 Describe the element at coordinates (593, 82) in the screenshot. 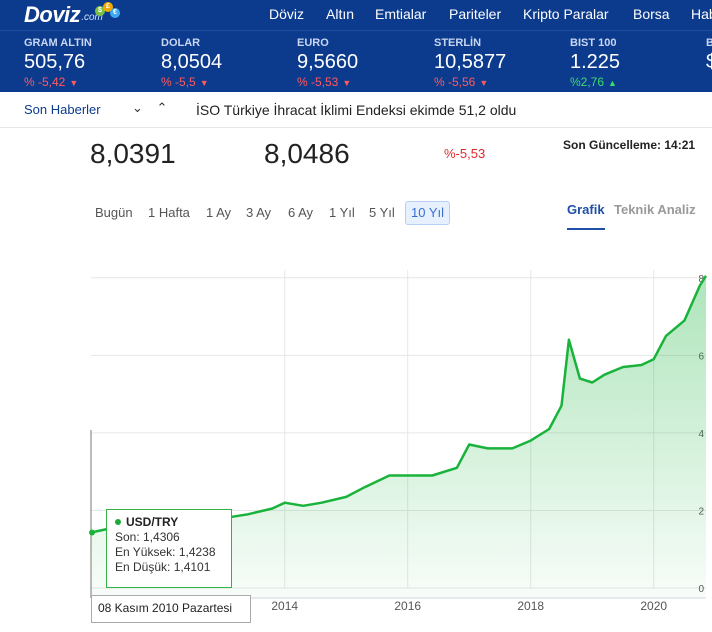

I see `ticker-change: %2,76 ▲` at that location.